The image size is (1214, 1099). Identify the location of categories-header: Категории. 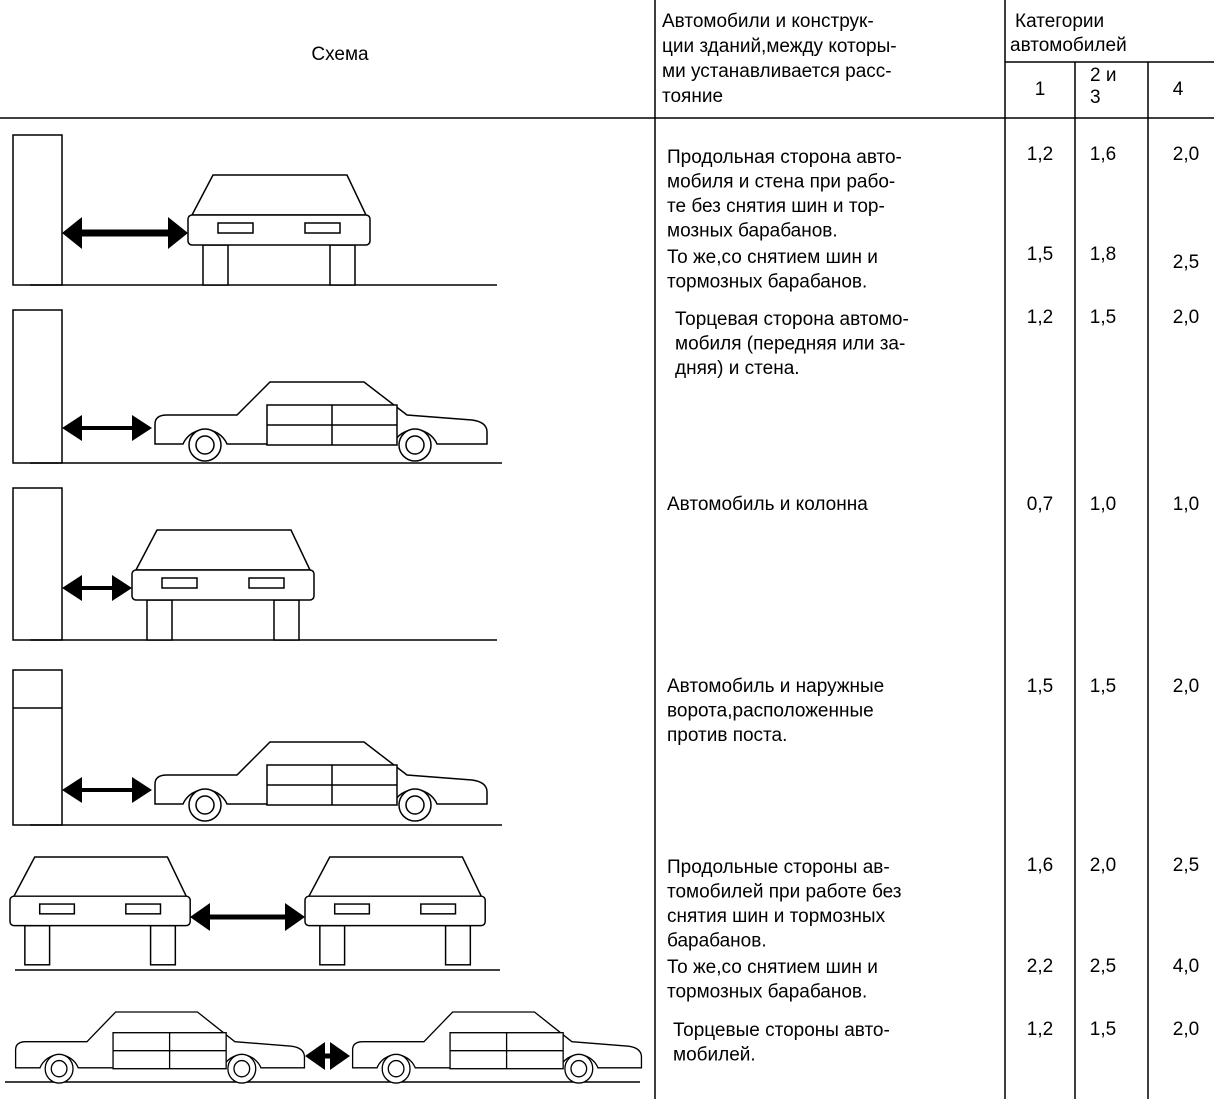
(1059, 21).